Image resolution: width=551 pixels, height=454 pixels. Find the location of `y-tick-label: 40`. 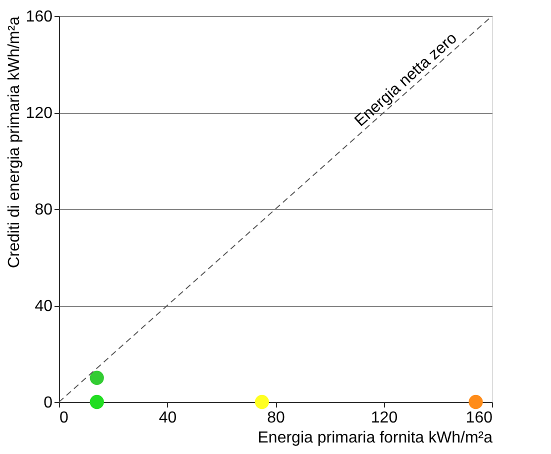

y-tick-label: 40 is located at coordinates (43, 306).